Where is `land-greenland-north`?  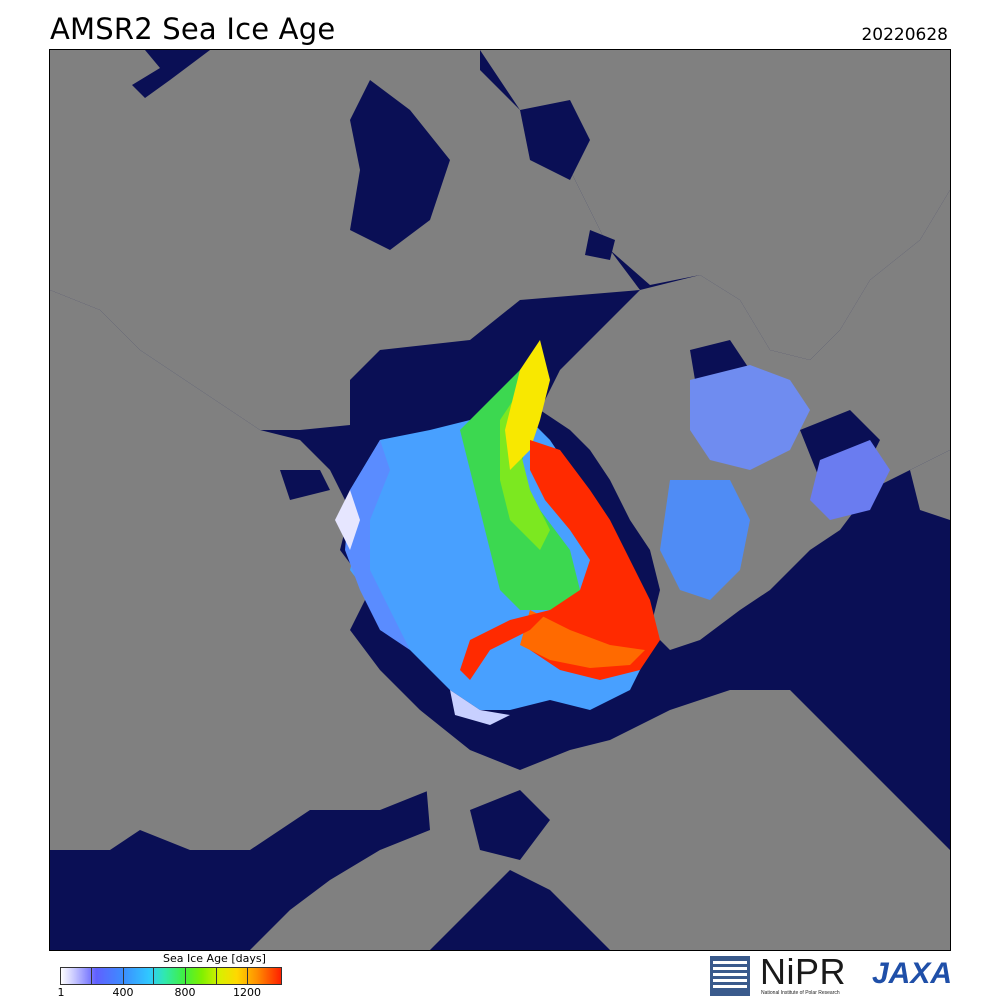
land-greenland-north is located at coordinates (715, 205).